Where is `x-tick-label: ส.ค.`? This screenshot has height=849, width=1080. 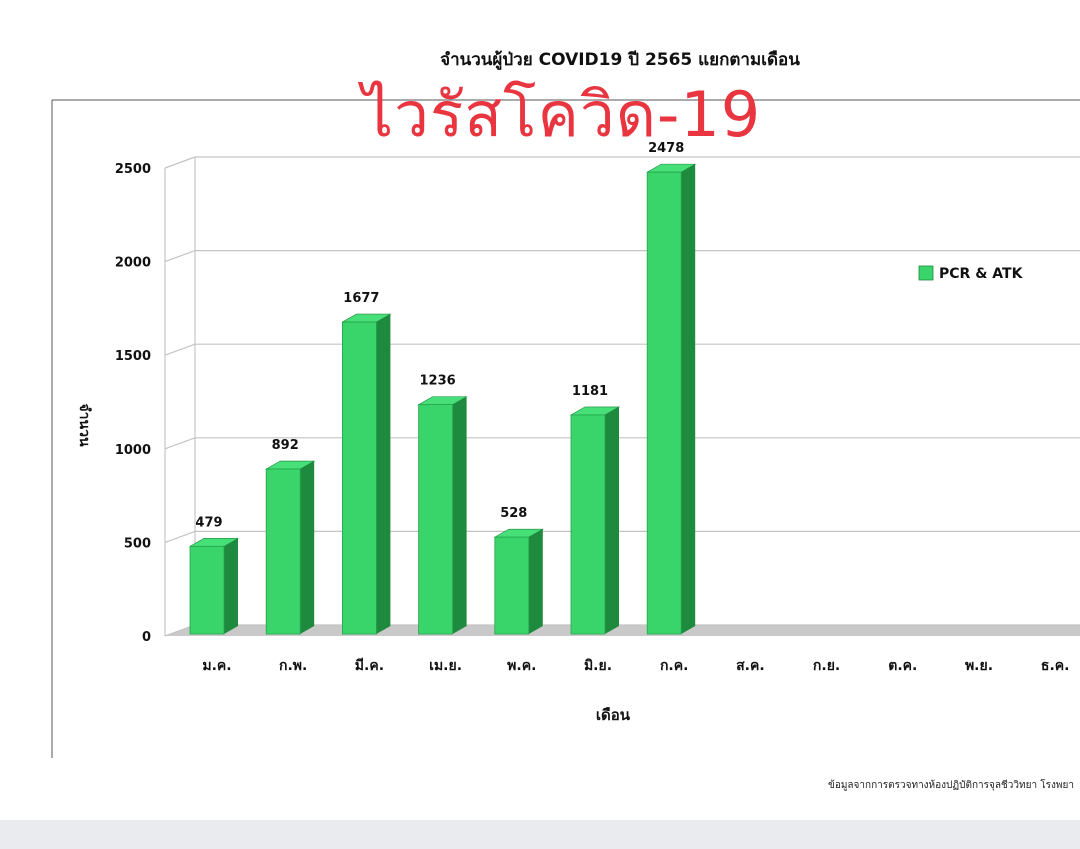
x-tick-label: ส.ค. is located at coordinates (750, 666).